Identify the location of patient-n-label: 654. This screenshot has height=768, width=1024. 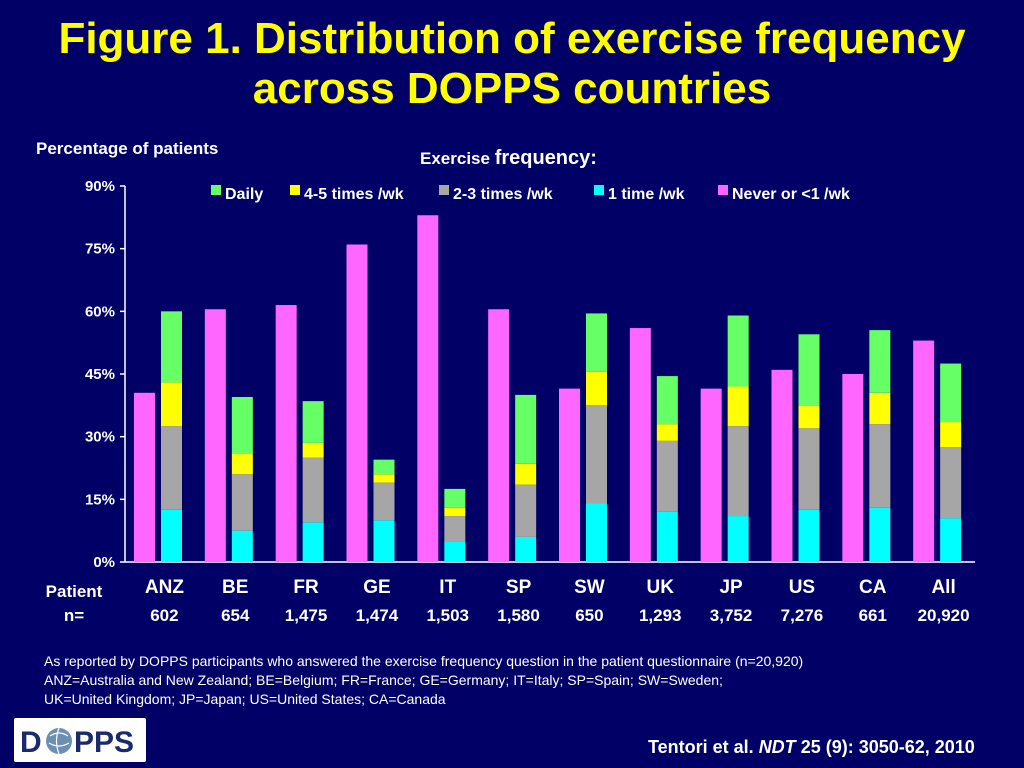
(235, 615).